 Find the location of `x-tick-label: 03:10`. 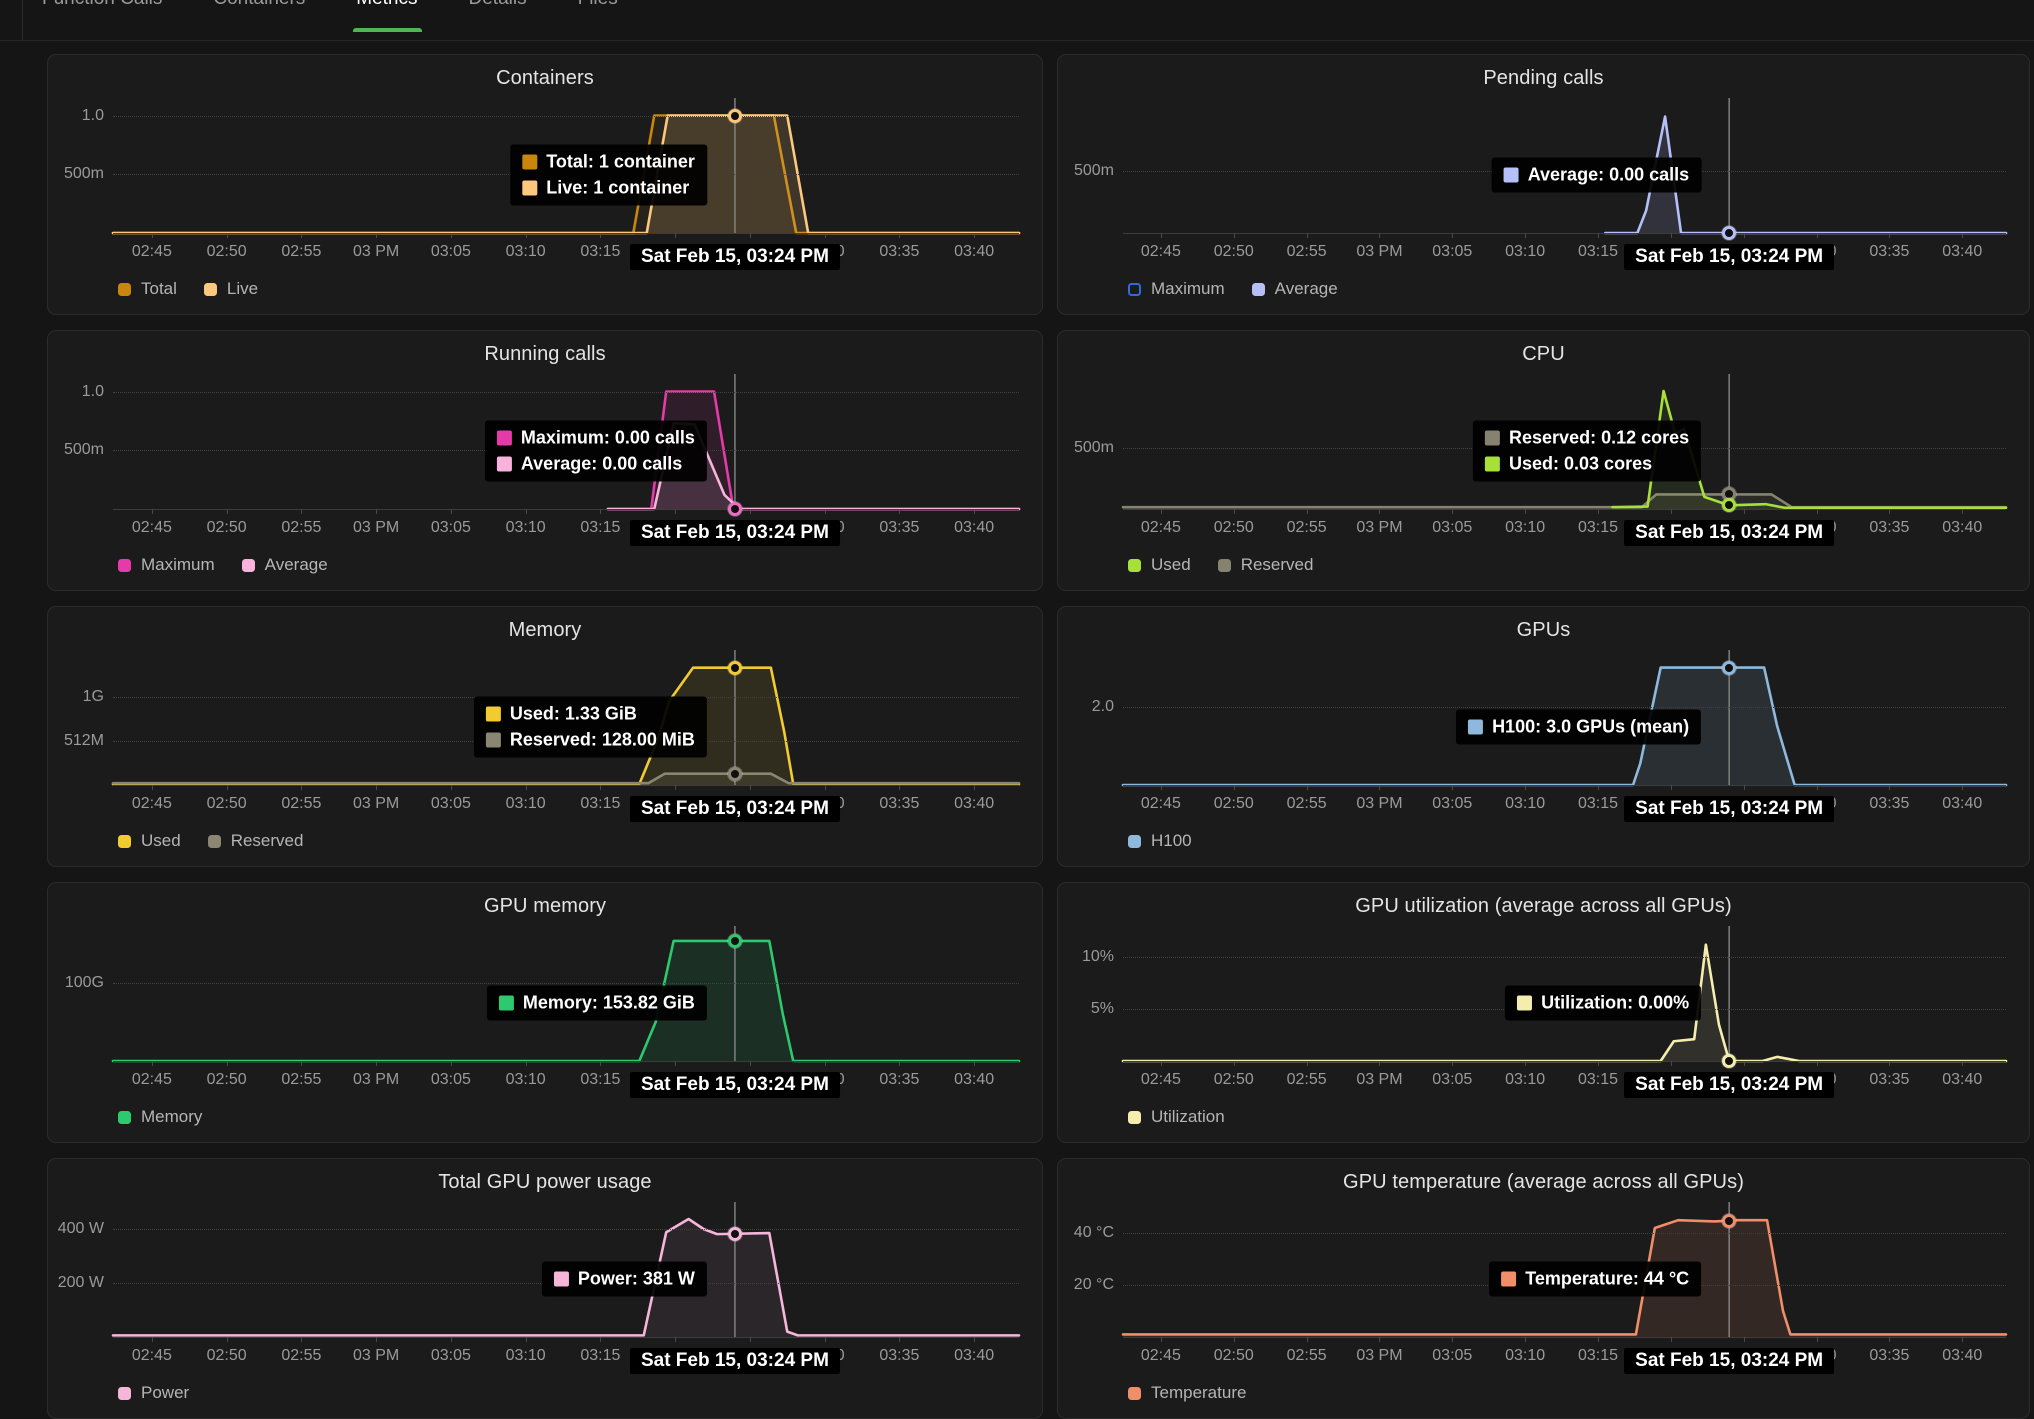

x-tick-label: 03:10 is located at coordinates (1525, 251).